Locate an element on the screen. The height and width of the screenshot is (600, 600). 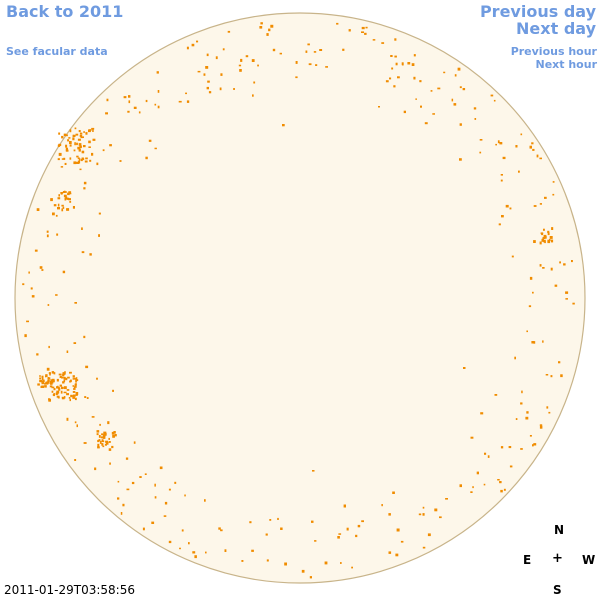
previous-day-link: Previous day is located at coordinates (537, 11).